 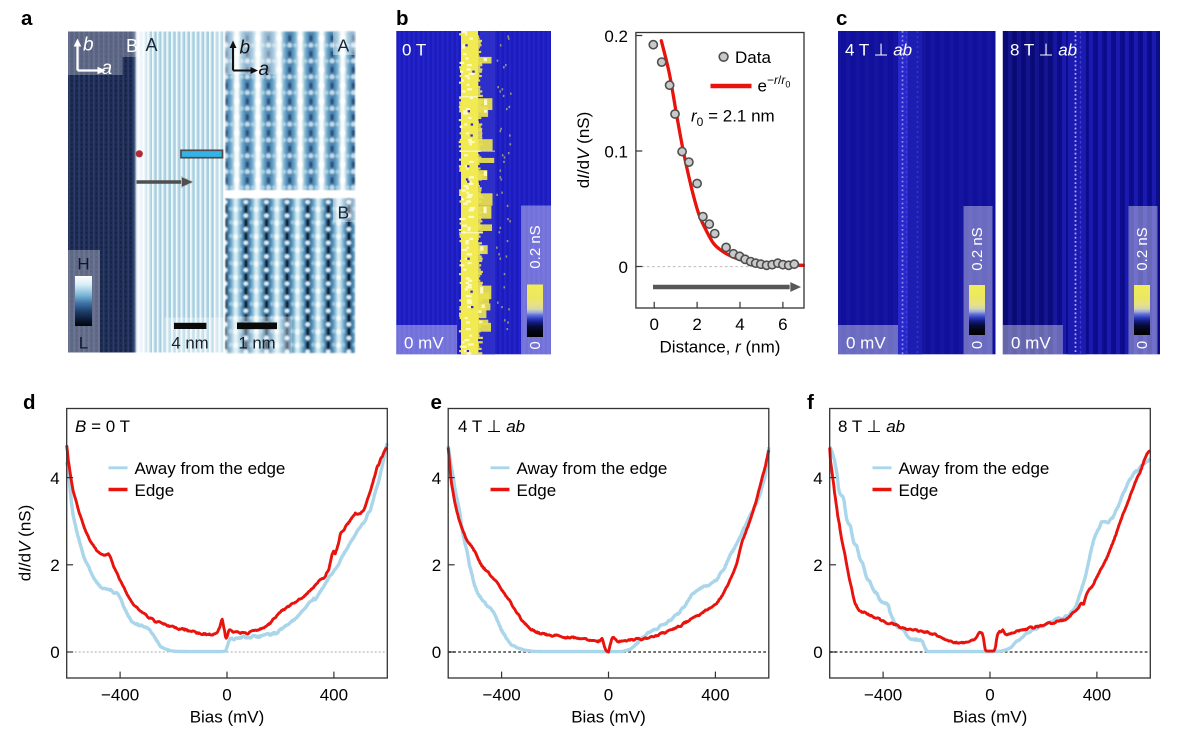 What do you see at coordinates (436, 402) in the screenshot?
I see `svg-text: e` at bounding box center [436, 402].